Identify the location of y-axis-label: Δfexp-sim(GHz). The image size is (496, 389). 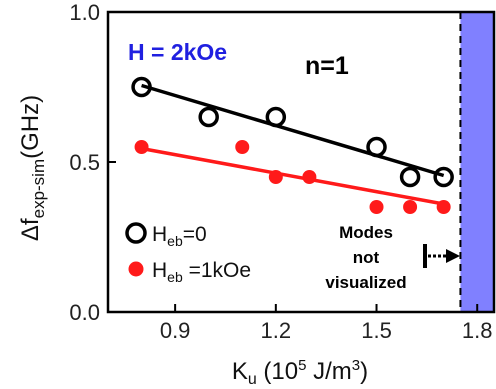
(32, 168).